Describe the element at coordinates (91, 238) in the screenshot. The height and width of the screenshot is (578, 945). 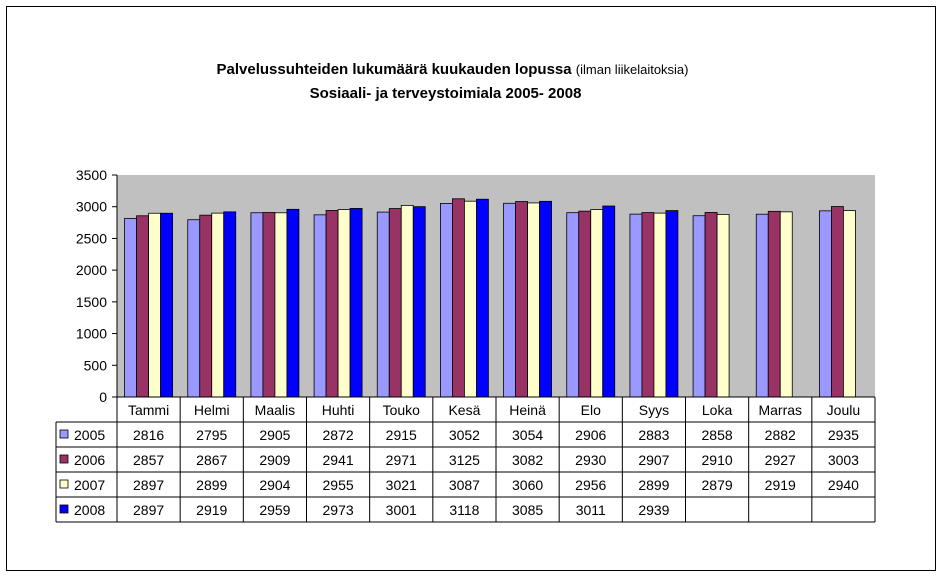
I see `y-tick-label: 2500` at that location.